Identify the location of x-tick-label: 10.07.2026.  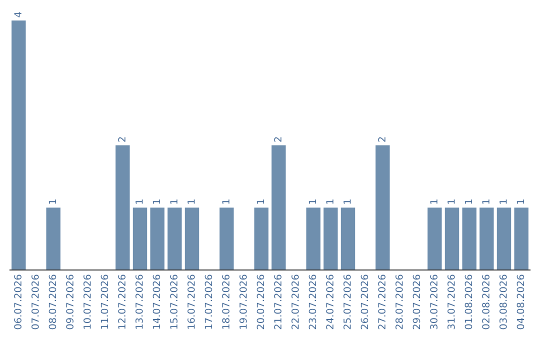
(87, 301).